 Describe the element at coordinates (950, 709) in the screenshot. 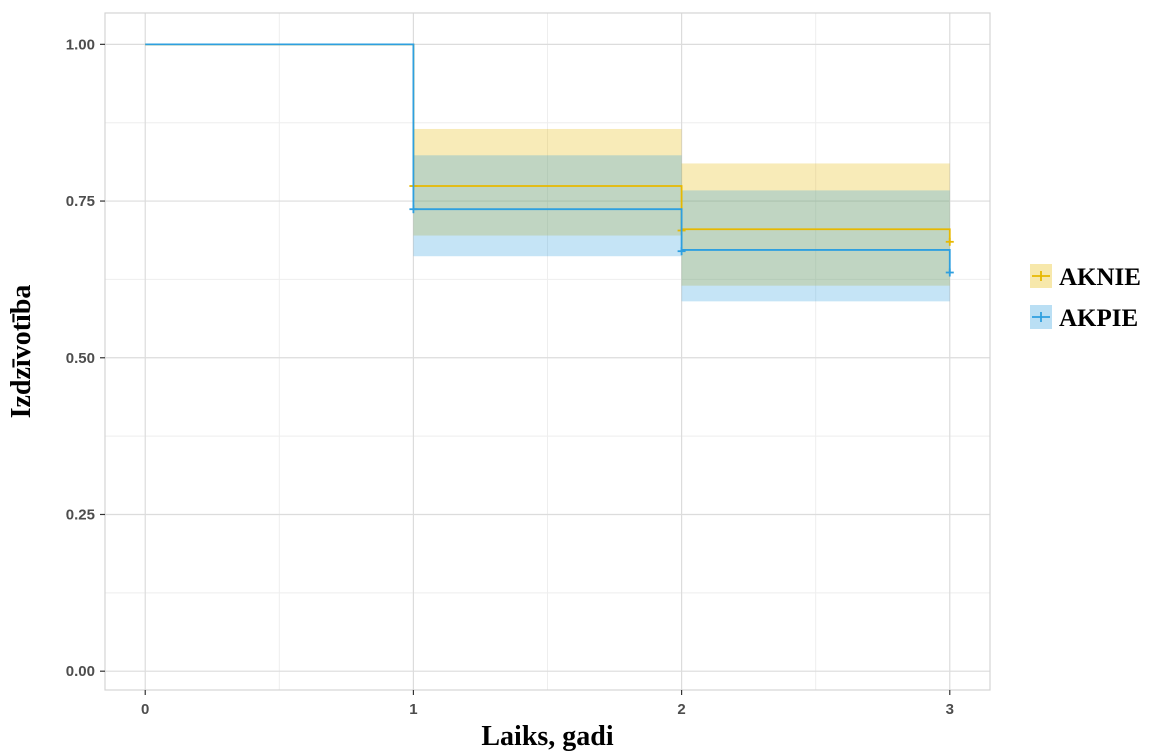

I see `x-tick-label-3: 3` at that location.